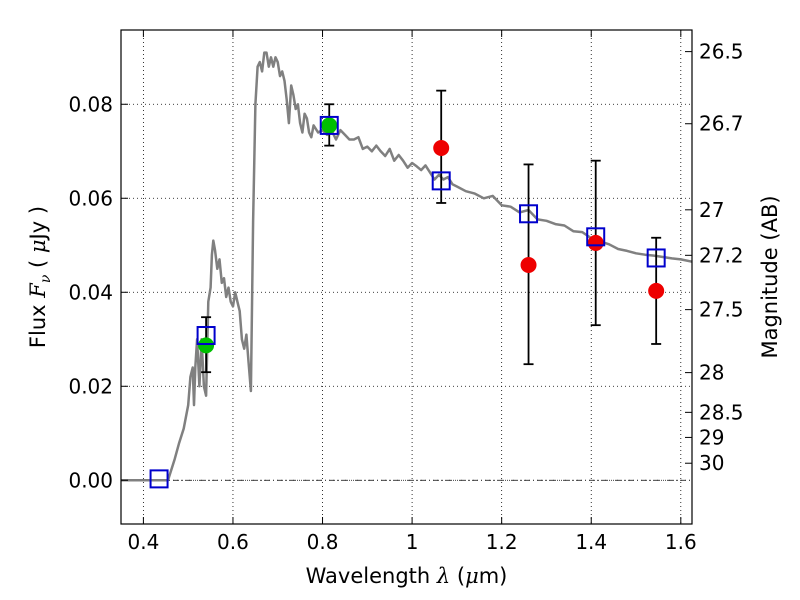  Describe the element at coordinates (721, 124) in the screenshot. I see `y2-tick-label: 26.7` at that location.